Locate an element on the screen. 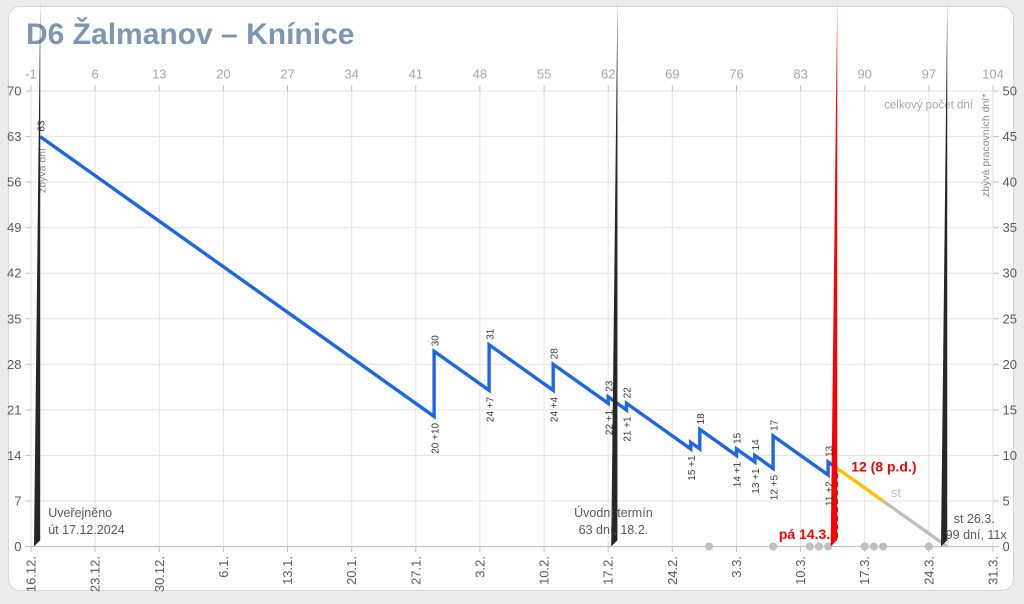  jump-bottom-label: 13 +1 is located at coordinates (756, 481).